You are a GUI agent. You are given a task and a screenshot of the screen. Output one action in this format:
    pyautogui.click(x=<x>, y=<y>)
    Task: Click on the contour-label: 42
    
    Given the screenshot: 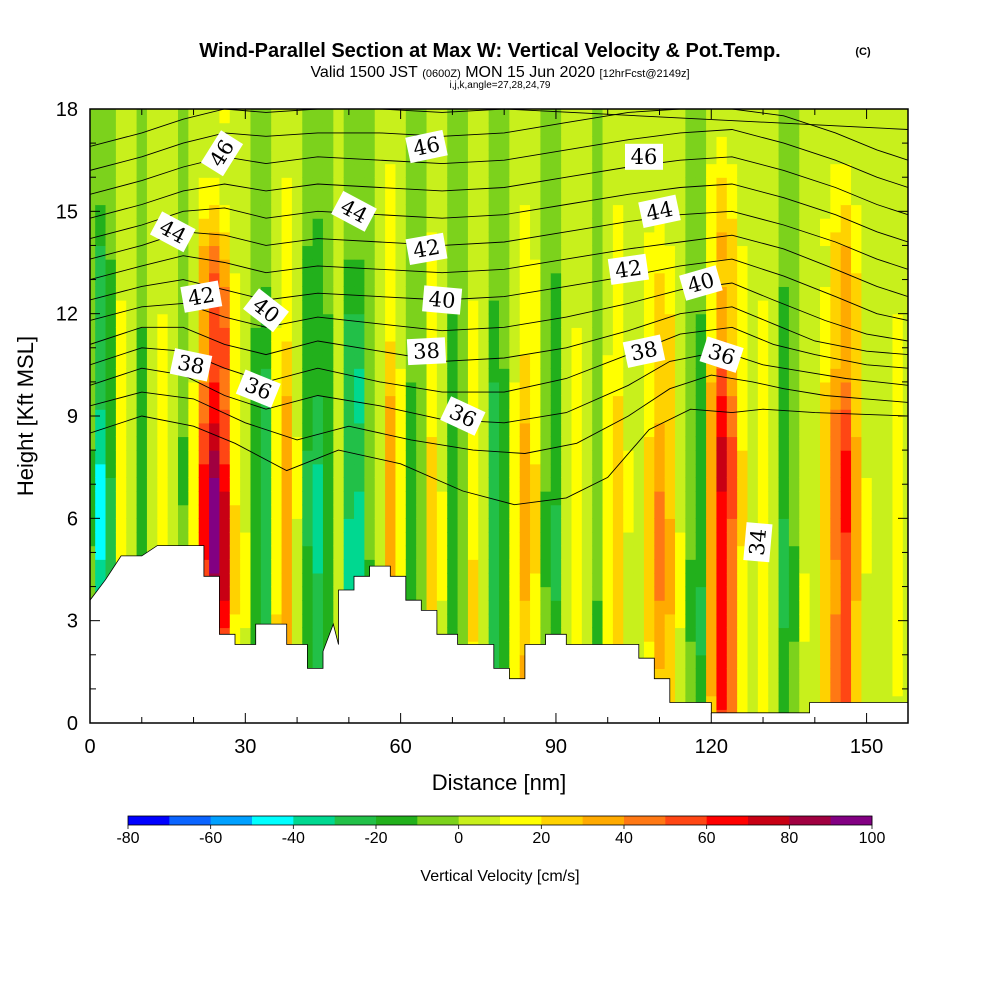 What is the action you would take?
    pyautogui.click(x=426, y=249)
    